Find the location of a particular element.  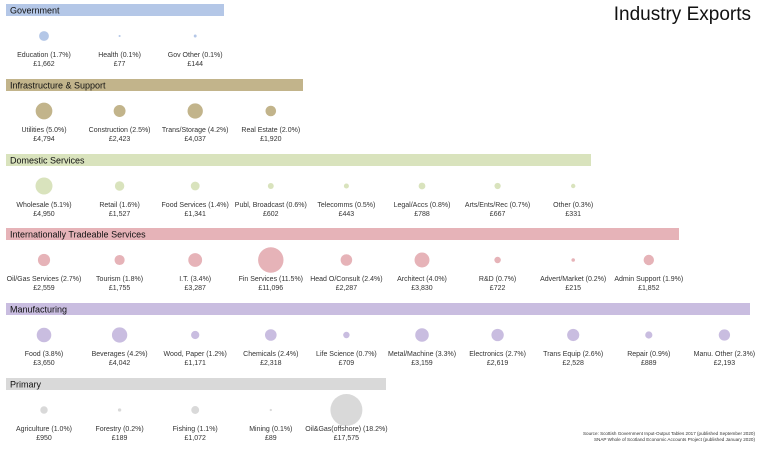

bubble-value-label: £1,072 is located at coordinates (195, 438).